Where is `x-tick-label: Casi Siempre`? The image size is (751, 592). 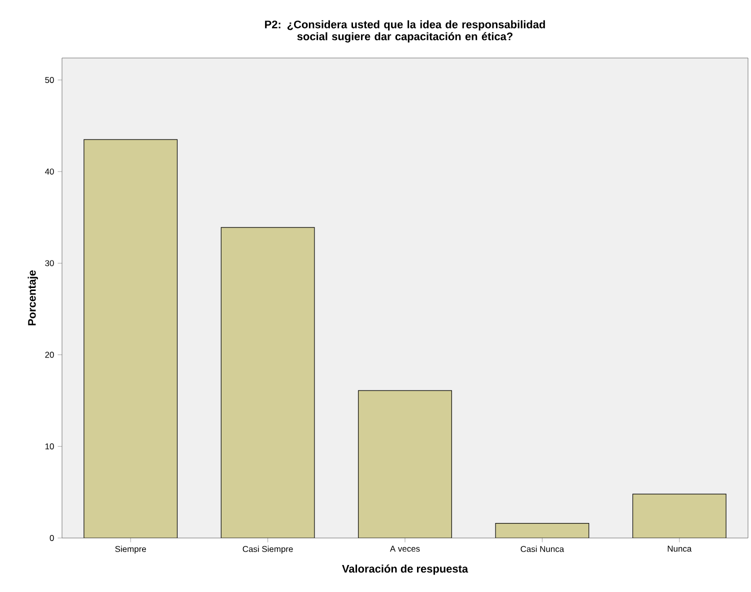 x-tick-label: Casi Siempre is located at coordinates (267, 550).